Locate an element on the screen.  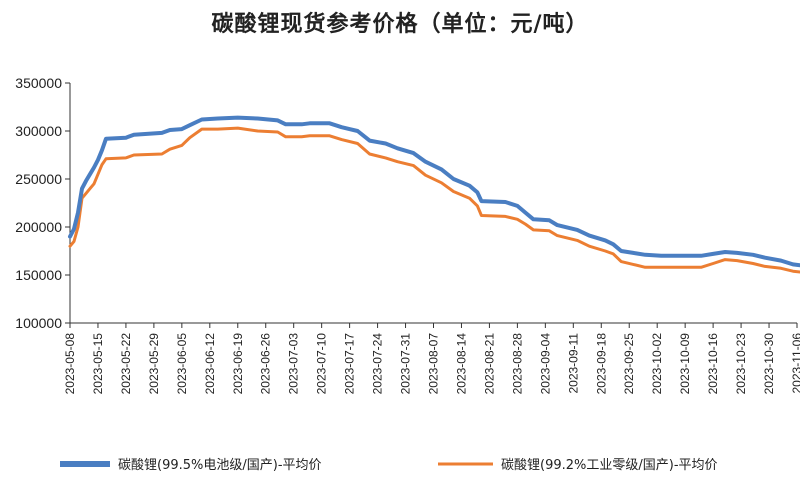
x-tick-label: 2023-05-08 is located at coordinates (70, 364).